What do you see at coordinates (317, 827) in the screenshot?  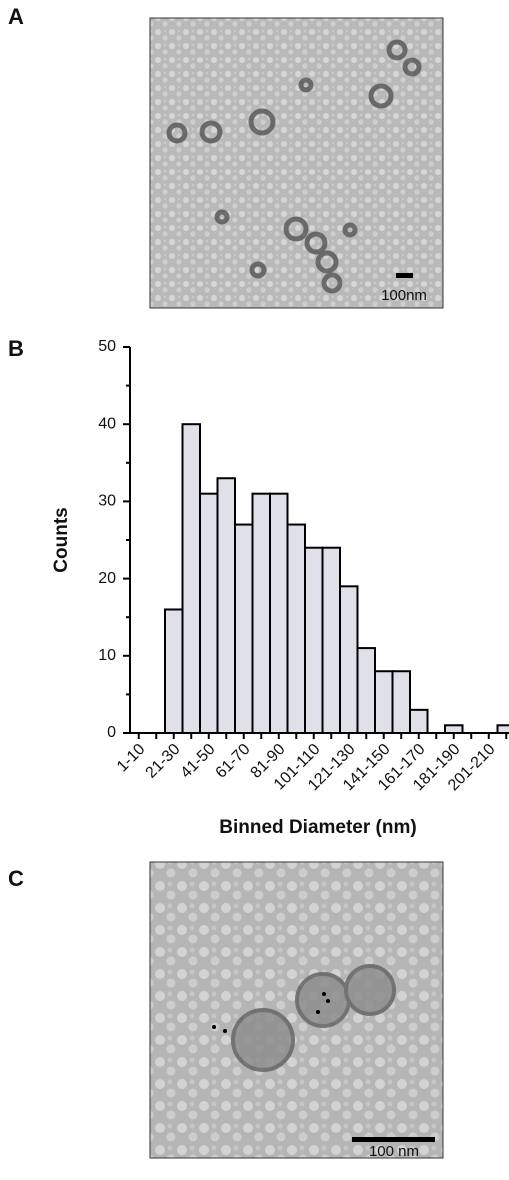 I see `x-axis-title: Binned Diameter (nm)` at bounding box center [317, 827].